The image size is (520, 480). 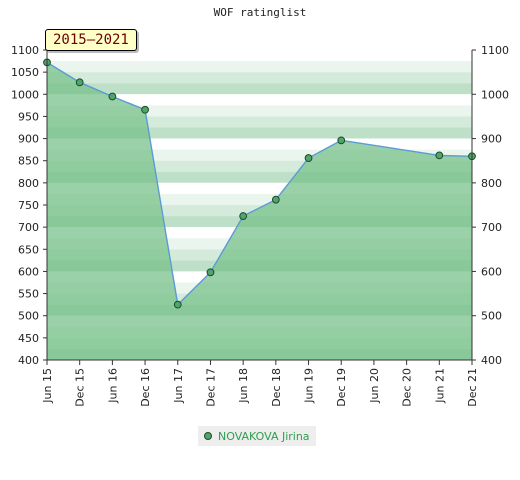 I want to click on x-tick-label: Jun 20, so click(x=374, y=386).